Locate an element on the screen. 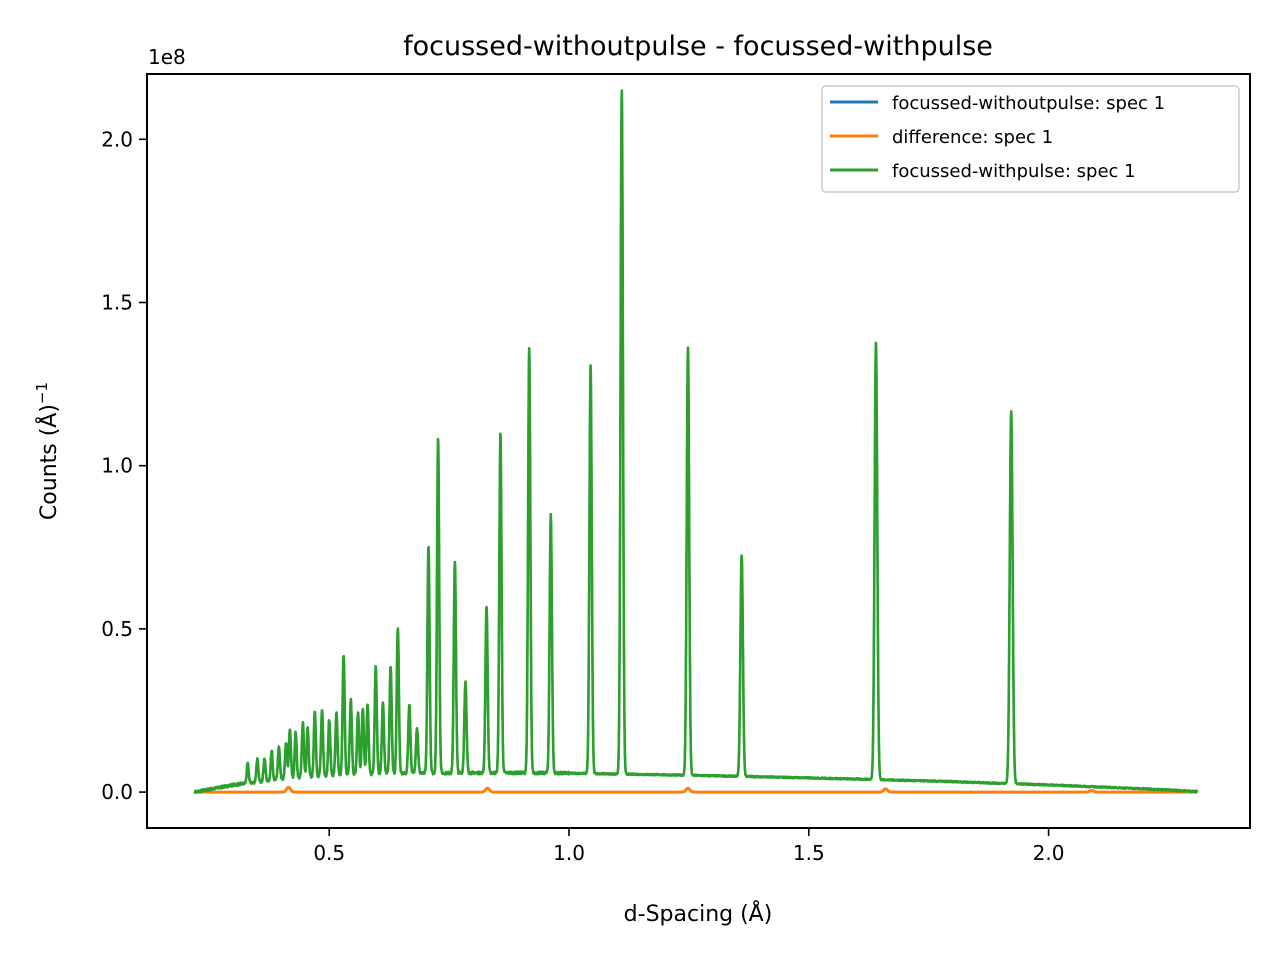 This screenshot has width=1280, height=960. legend-frame is located at coordinates (1030, 139).